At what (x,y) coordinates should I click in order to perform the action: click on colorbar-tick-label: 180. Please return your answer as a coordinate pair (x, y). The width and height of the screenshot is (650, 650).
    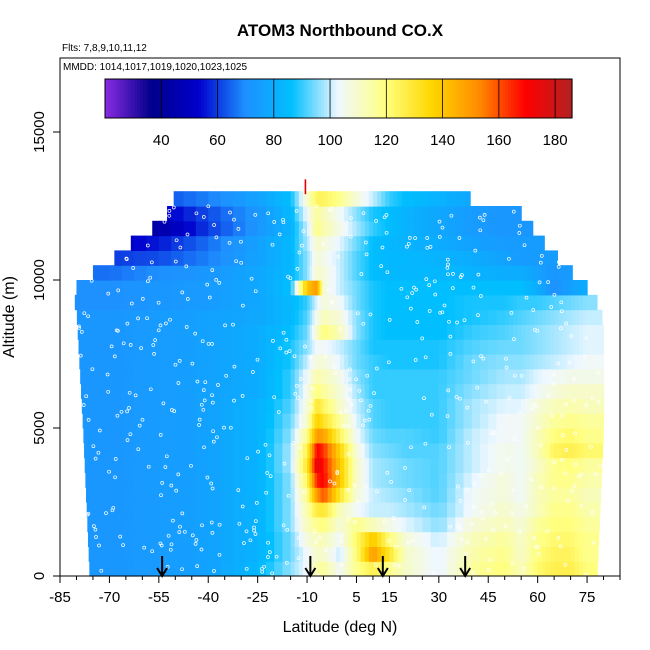
    Looking at the image, I should click on (555, 140).